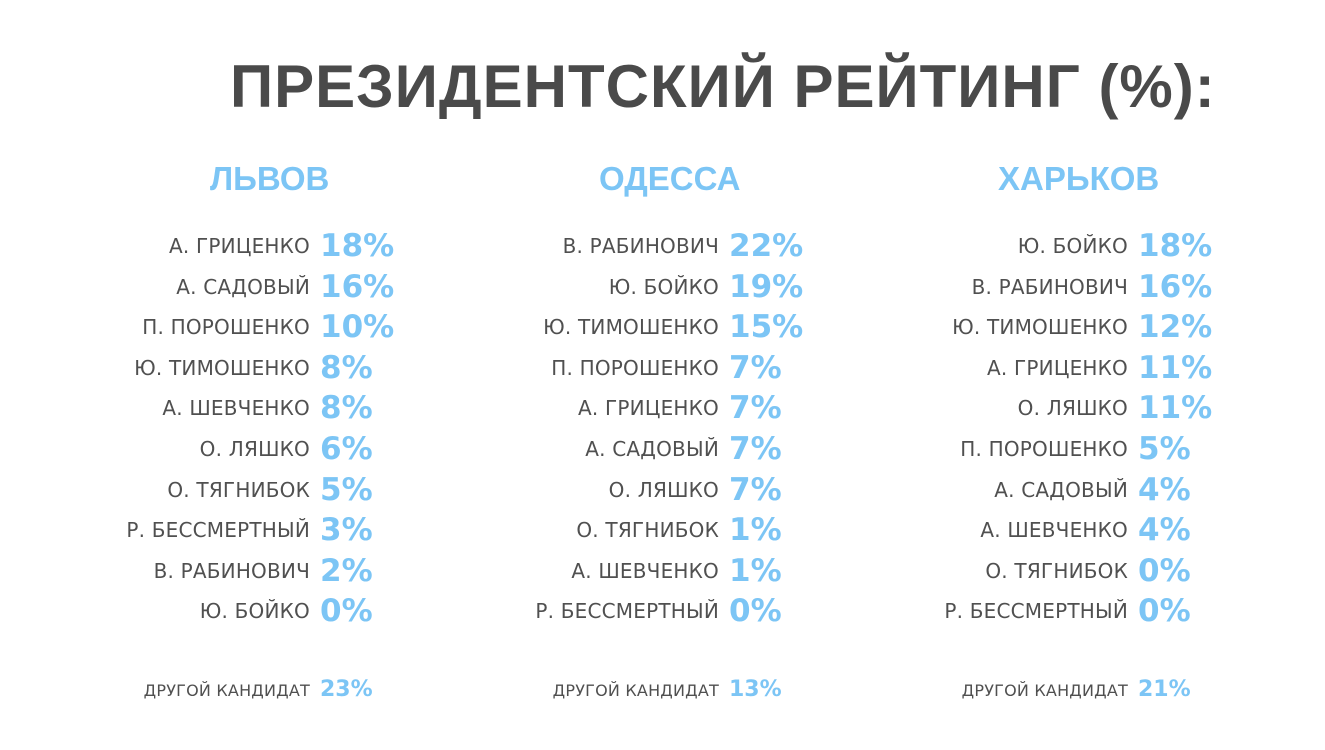 Image resolution: width=1325 pixels, height=750 pixels. Describe the element at coordinates (270, 178) in the screenshot. I see `city-heading: ЛЬВОВ` at that location.